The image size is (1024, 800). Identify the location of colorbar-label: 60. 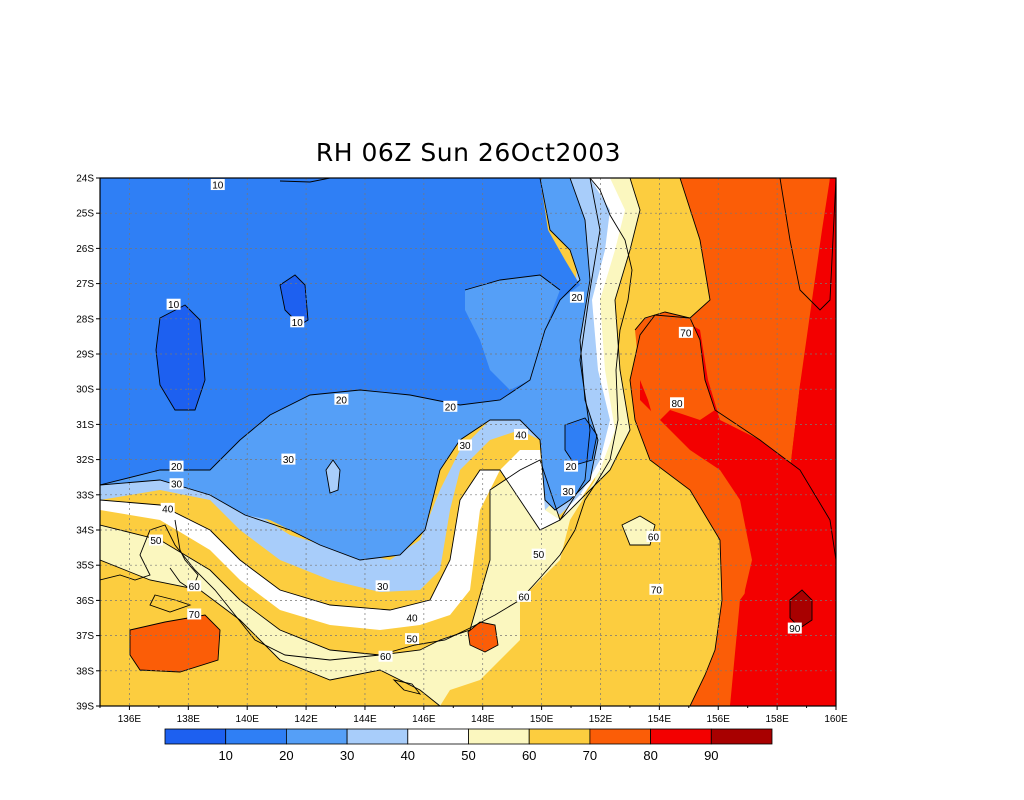
(529, 755).